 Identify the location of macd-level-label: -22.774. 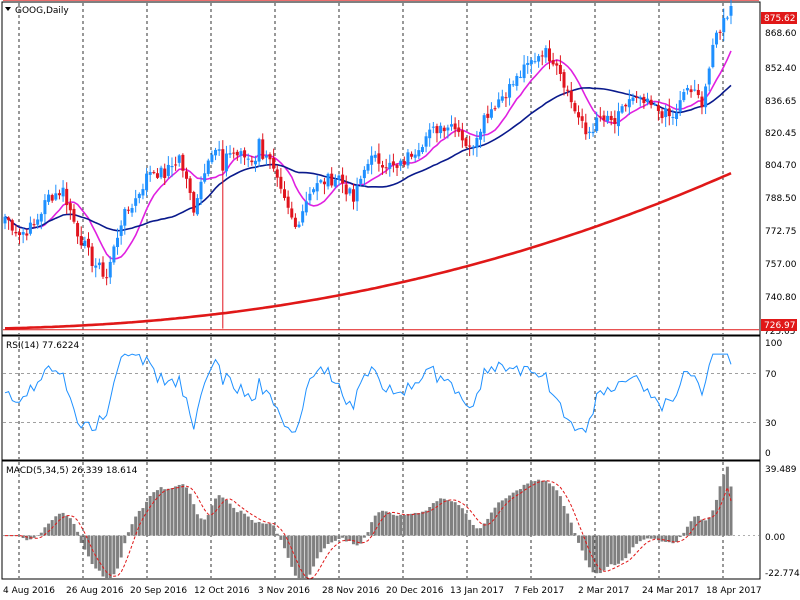
(782, 574).